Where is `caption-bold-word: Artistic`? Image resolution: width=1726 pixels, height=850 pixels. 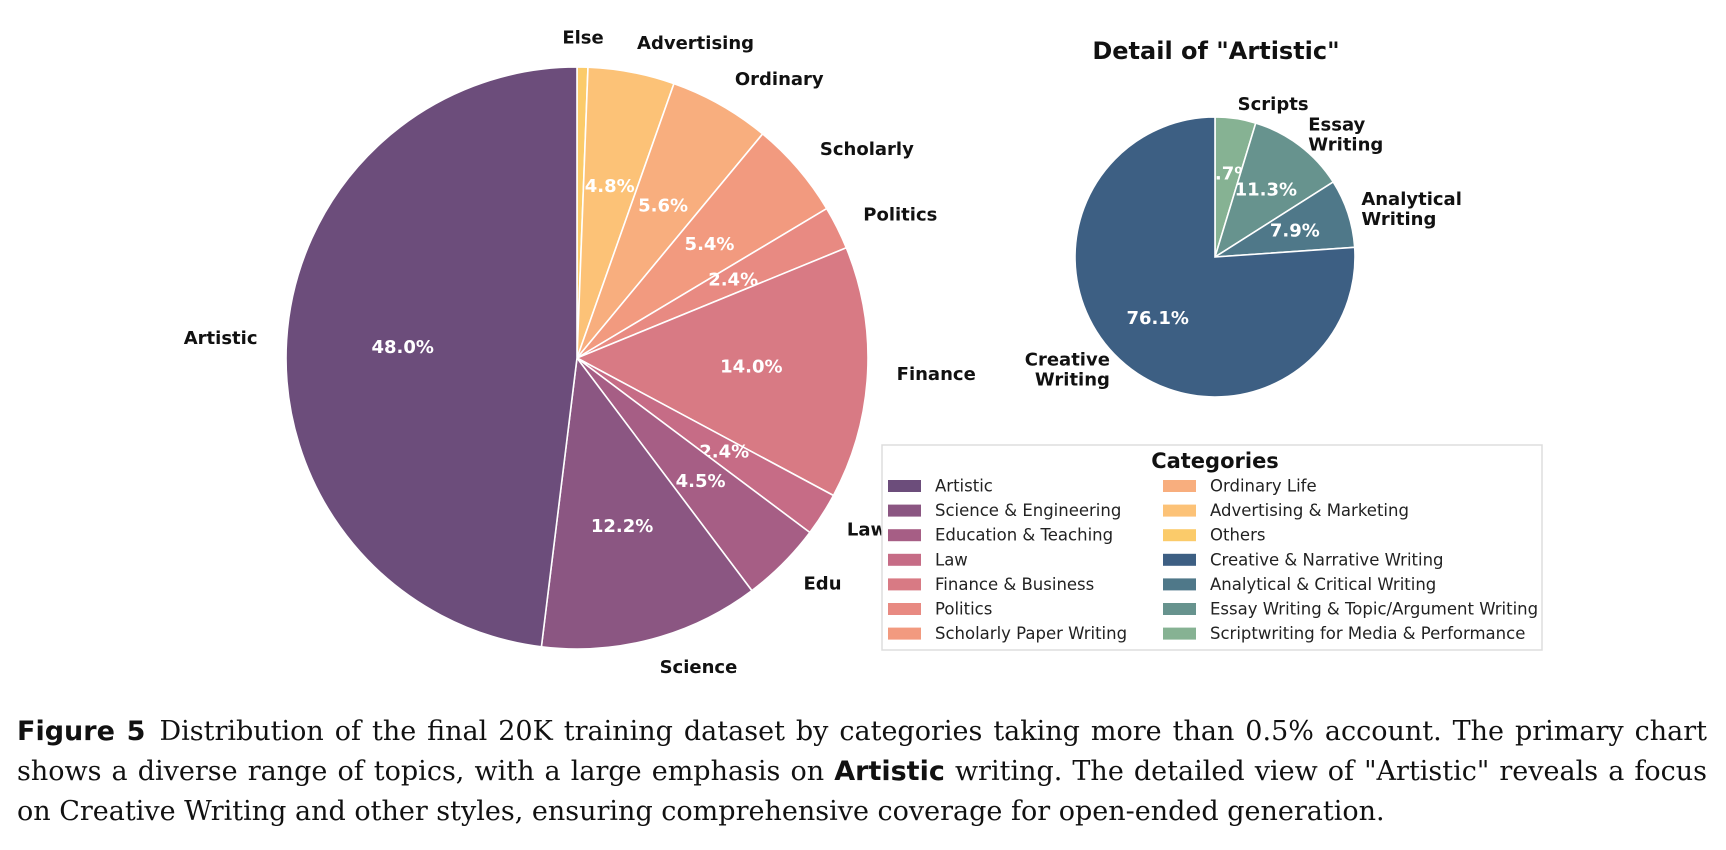
caption-bold-word: Artistic is located at coordinates (889, 771).